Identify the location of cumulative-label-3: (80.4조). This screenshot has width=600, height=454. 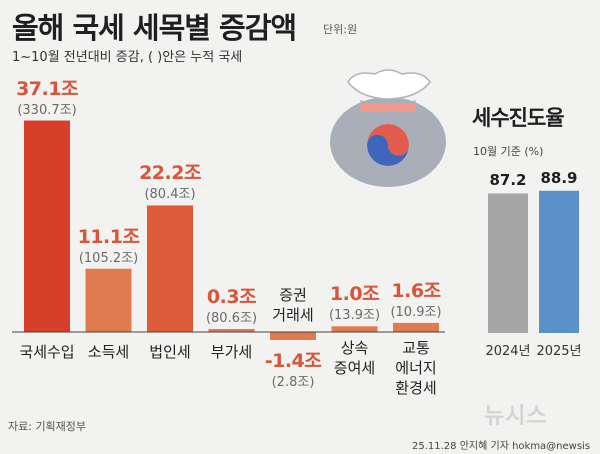
(170, 195).